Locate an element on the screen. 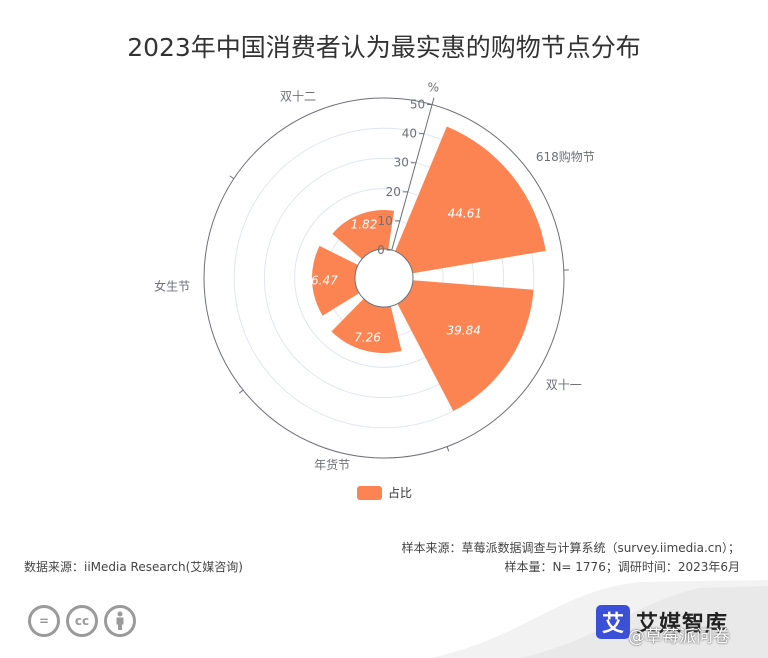  attribution-icon is located at coordinates (120, 621).